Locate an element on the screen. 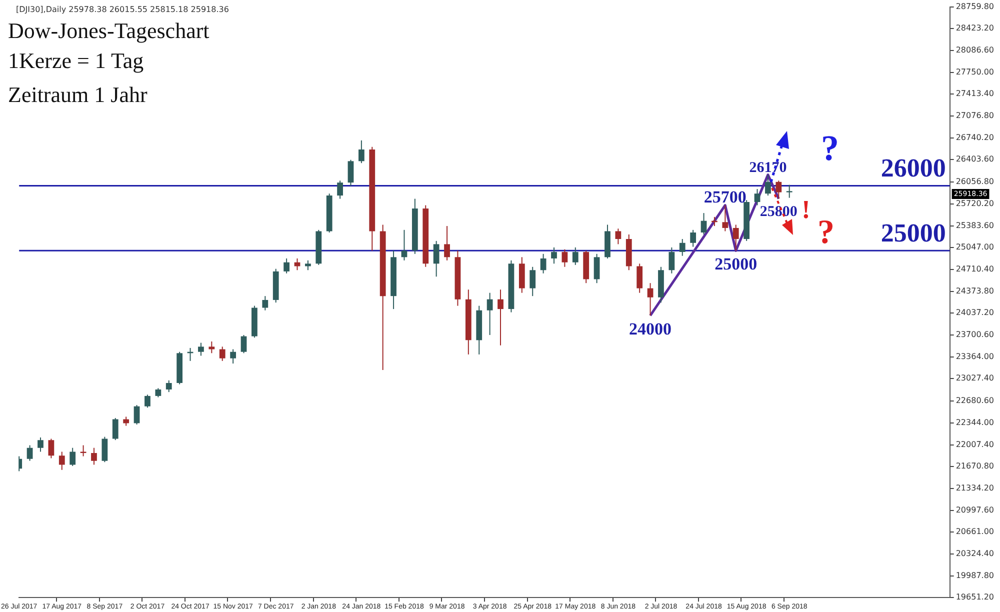  y-tick-label: 24710.40 is located at coordinates (975, 269).